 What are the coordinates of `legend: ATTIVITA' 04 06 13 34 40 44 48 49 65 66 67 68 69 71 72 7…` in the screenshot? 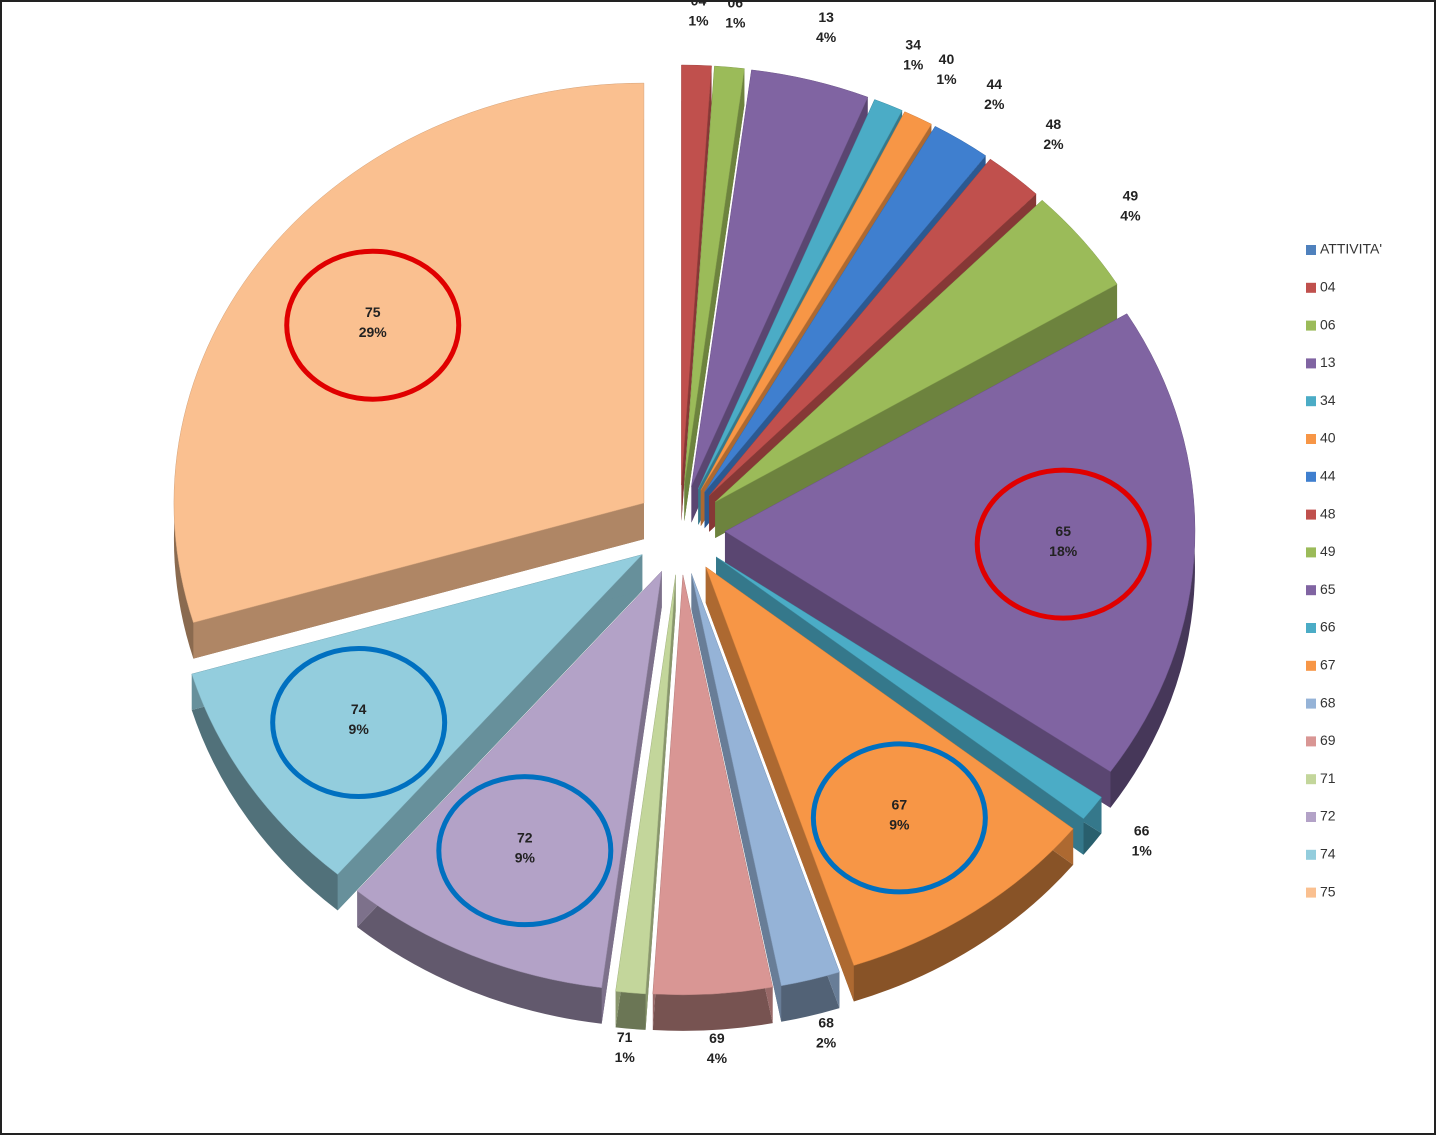 It's located at (1344, 570).